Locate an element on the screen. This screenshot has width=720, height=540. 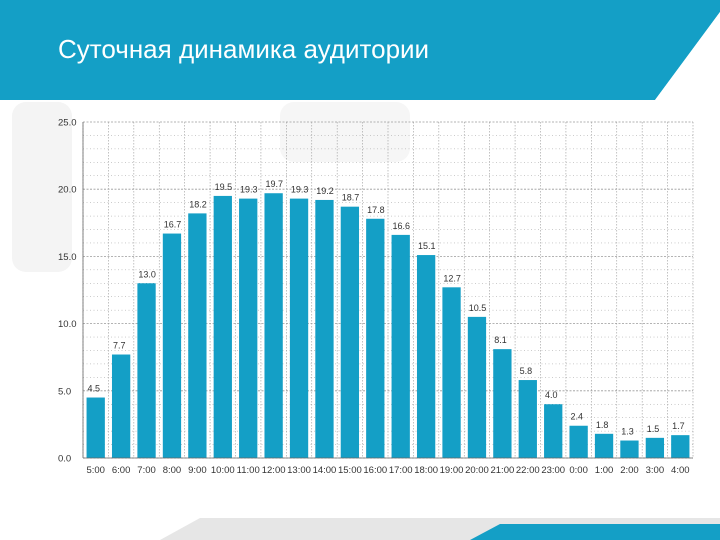
x-tick-label: 12:00 is located at coordinates (274, 470).